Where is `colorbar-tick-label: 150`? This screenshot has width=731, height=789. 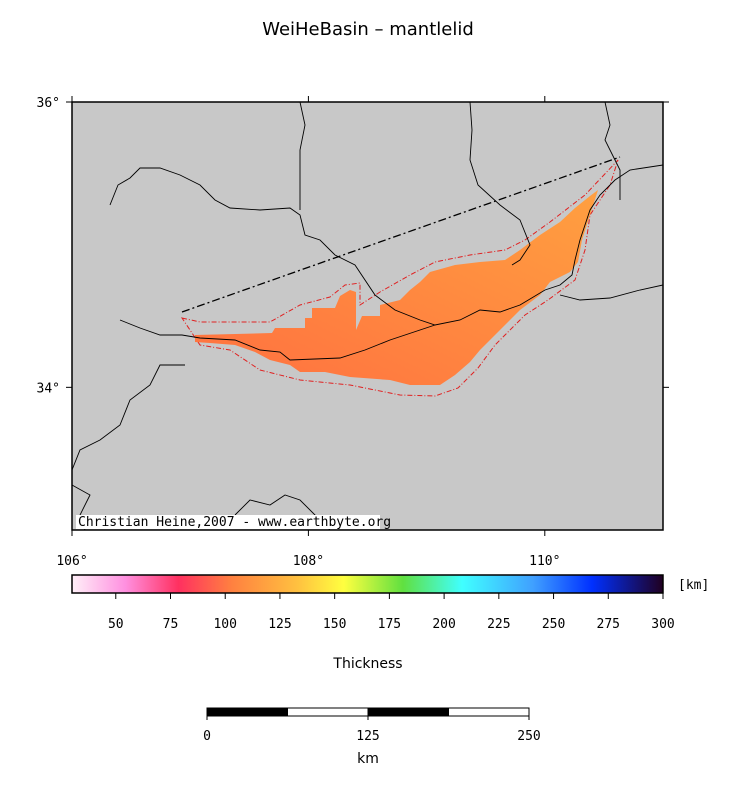 colorbar-tick-label: 150 is located at coordinates (334, 624).